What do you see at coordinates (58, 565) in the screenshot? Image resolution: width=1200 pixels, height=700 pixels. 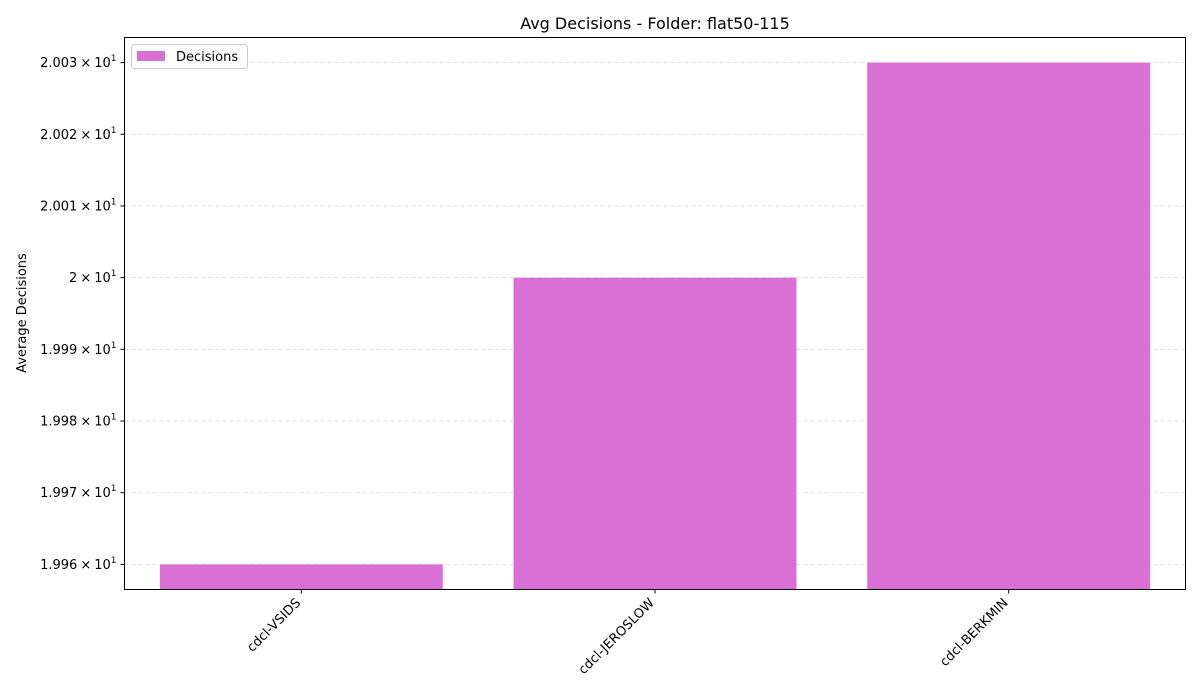 I see `y-tick-mantissa: 1.996` at bounding box center [58, 565].